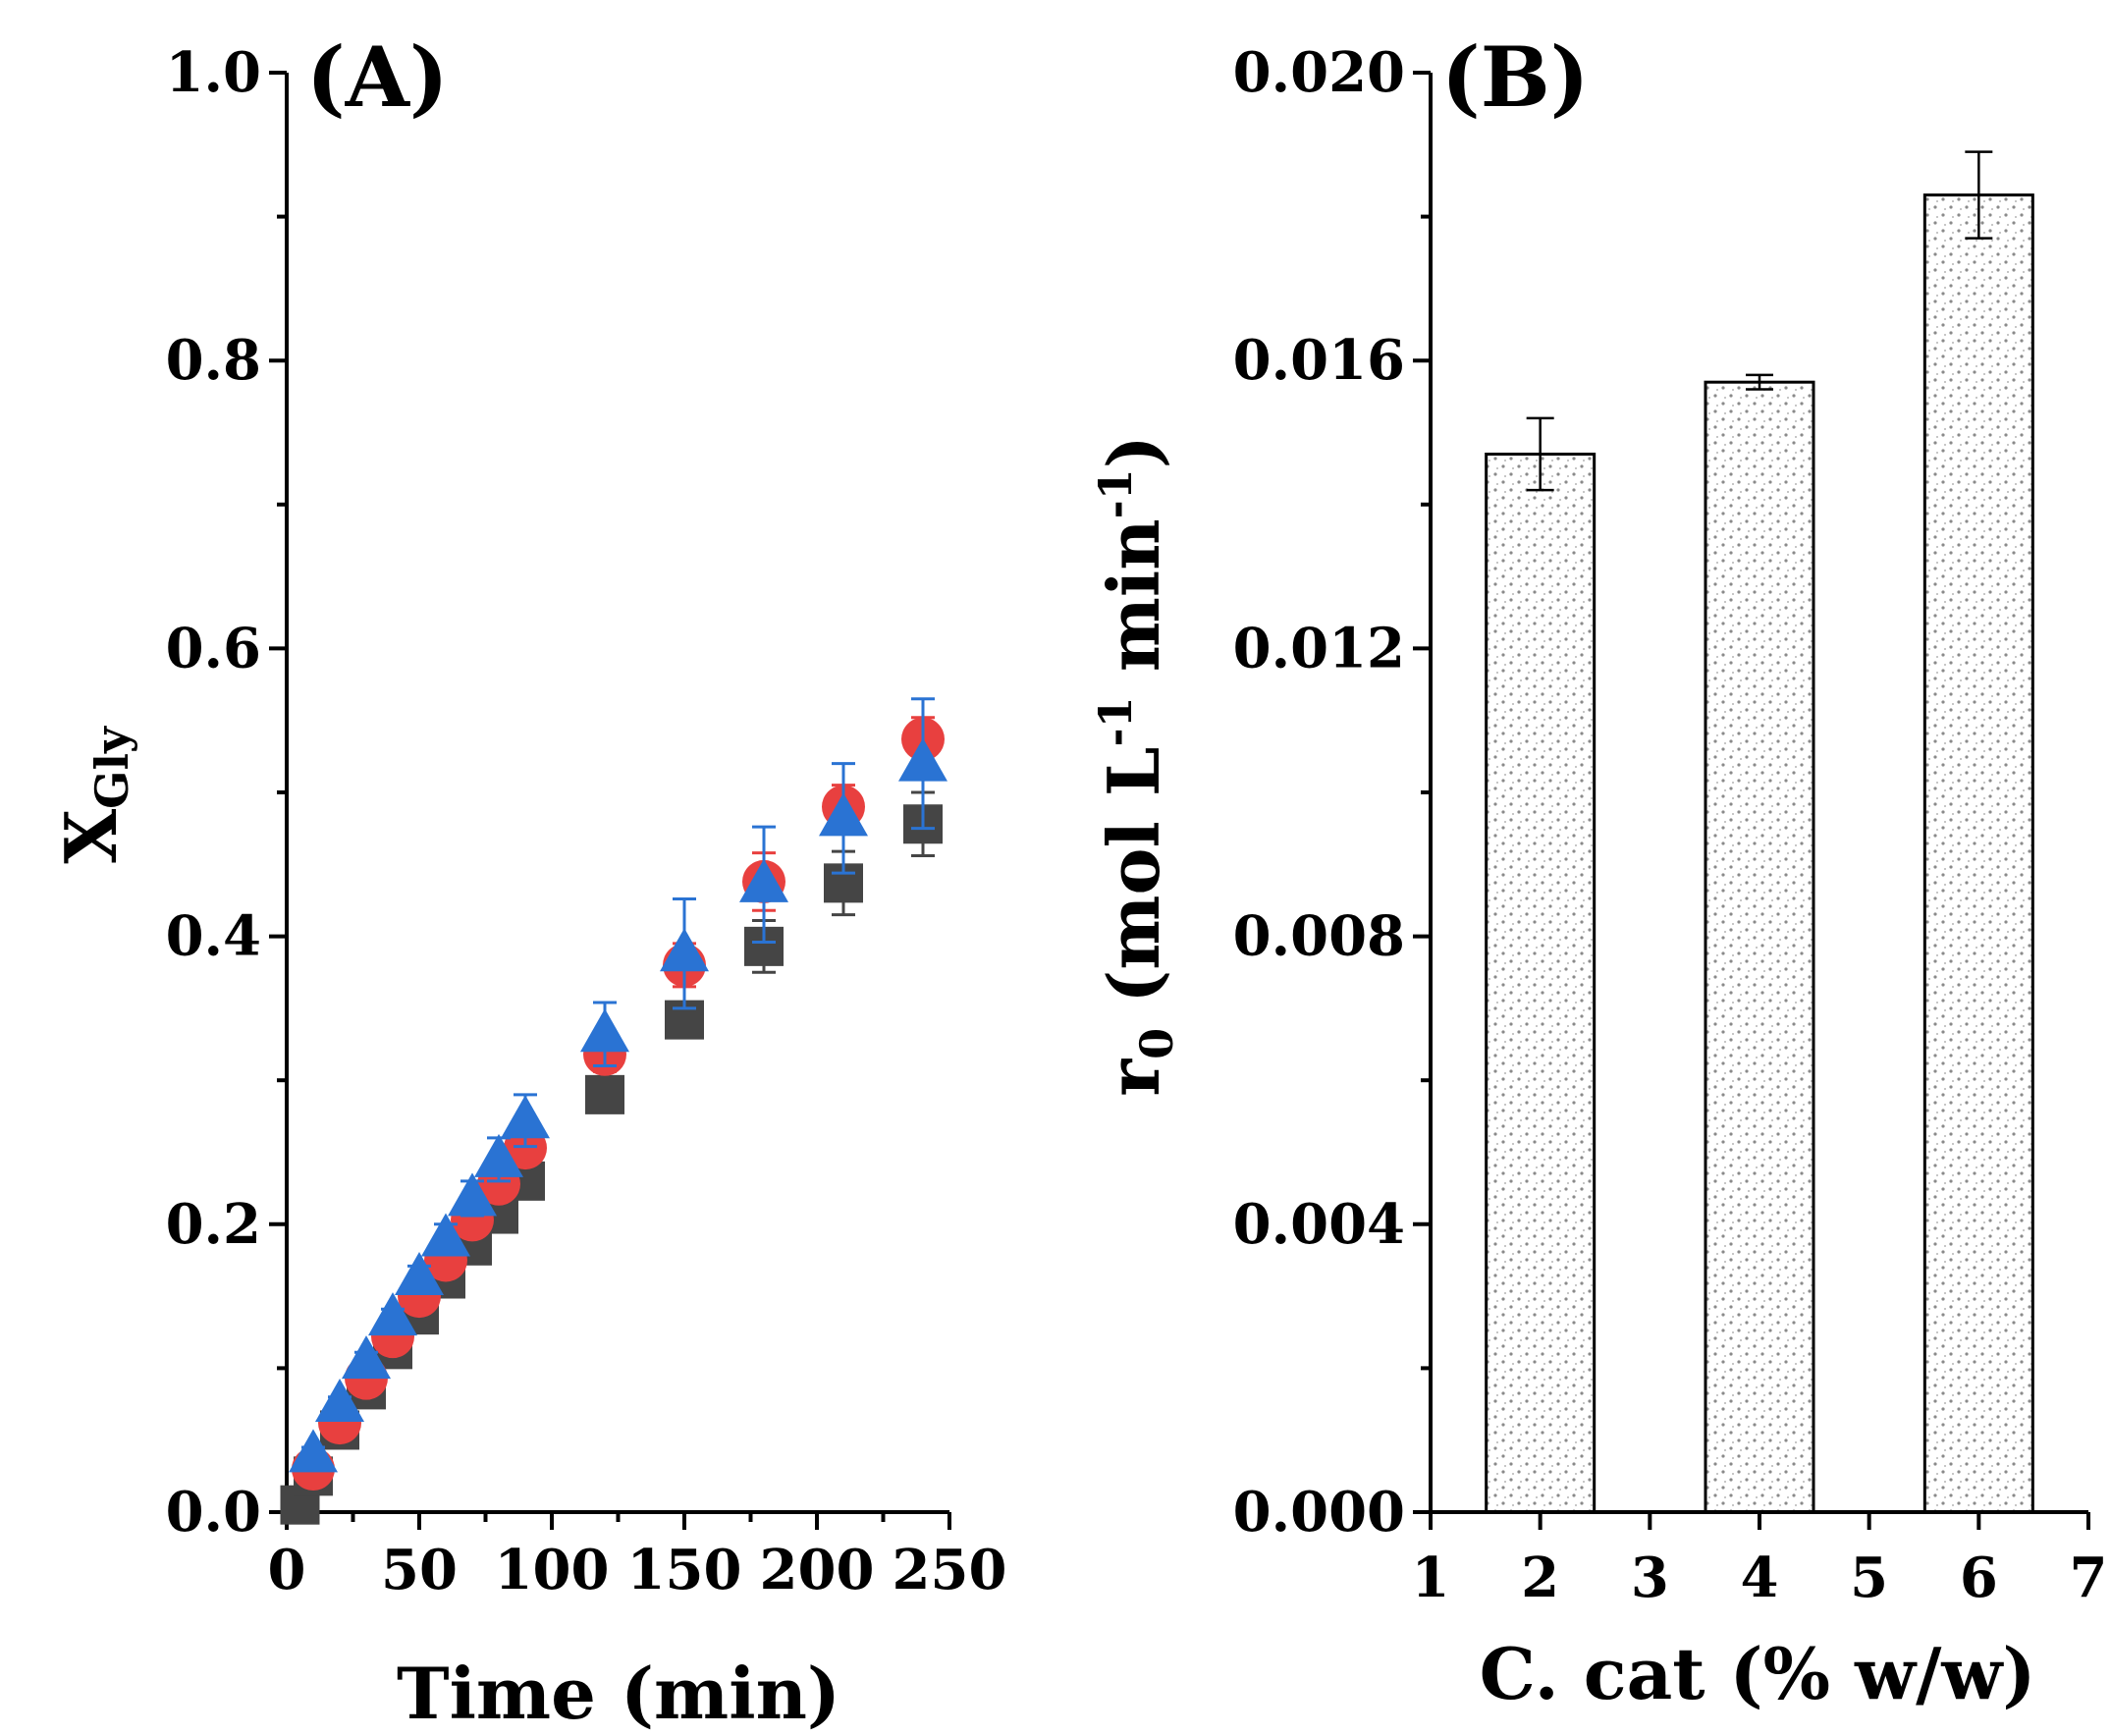 The height and width of the screenshot is (1736, 2111). What do you see at coordinates (377, 77) in the screenshot?
I see `panel-a-label: (A)` at bounding box center [377, 77].